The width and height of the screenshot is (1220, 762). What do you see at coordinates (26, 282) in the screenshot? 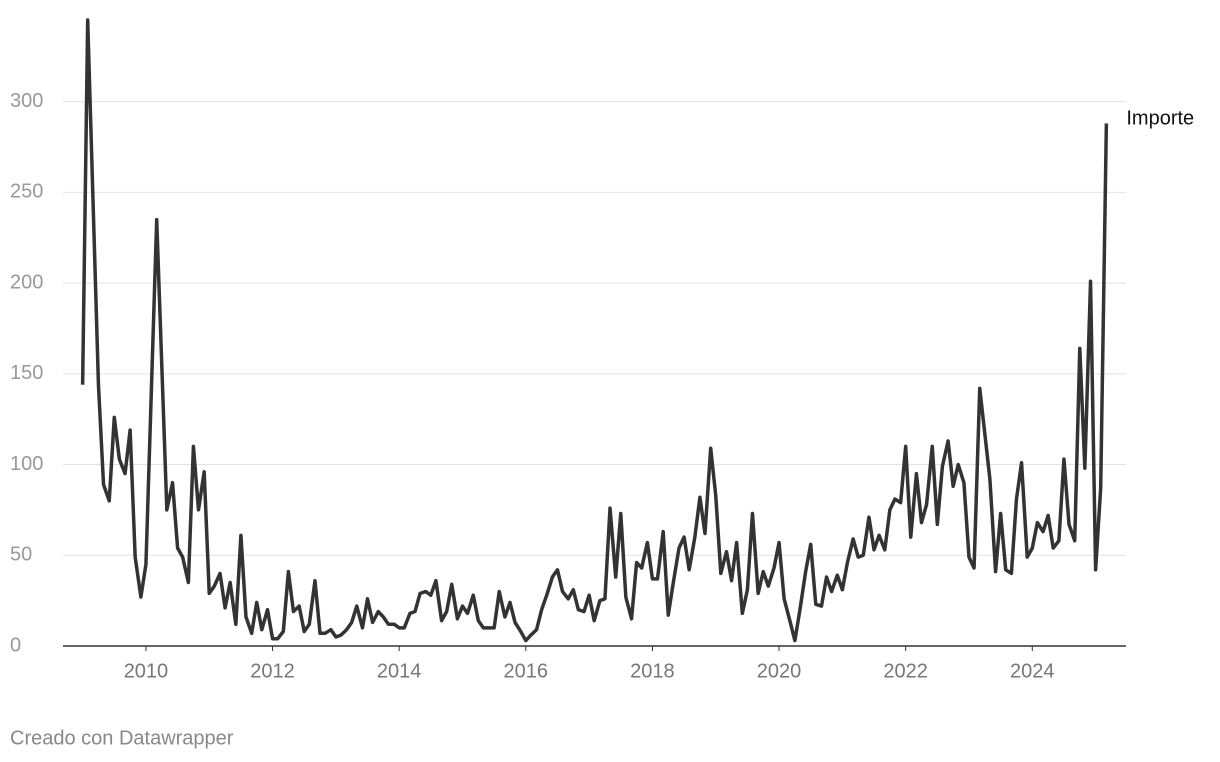
I see `y-tick-label: 200` at bounding box center [26, 282].